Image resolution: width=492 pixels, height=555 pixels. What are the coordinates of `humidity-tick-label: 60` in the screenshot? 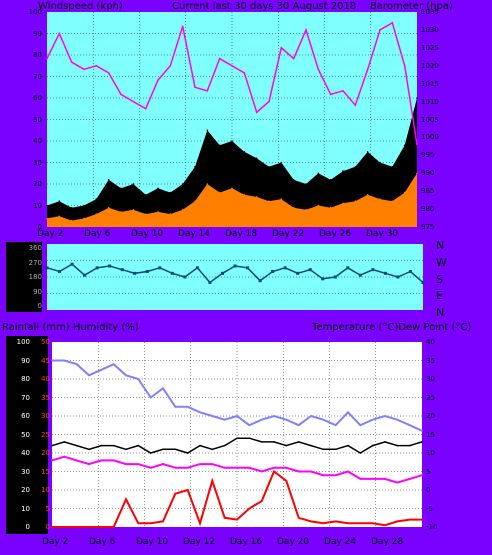 It's located at (25, 416).